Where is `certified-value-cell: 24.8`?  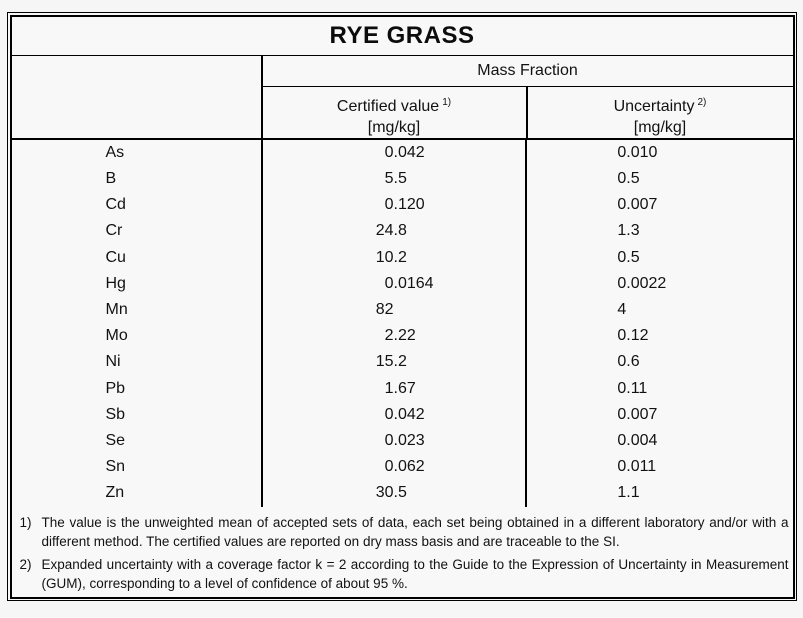 certified-value-cell: 24.8 is located at coordinates (395, 231).